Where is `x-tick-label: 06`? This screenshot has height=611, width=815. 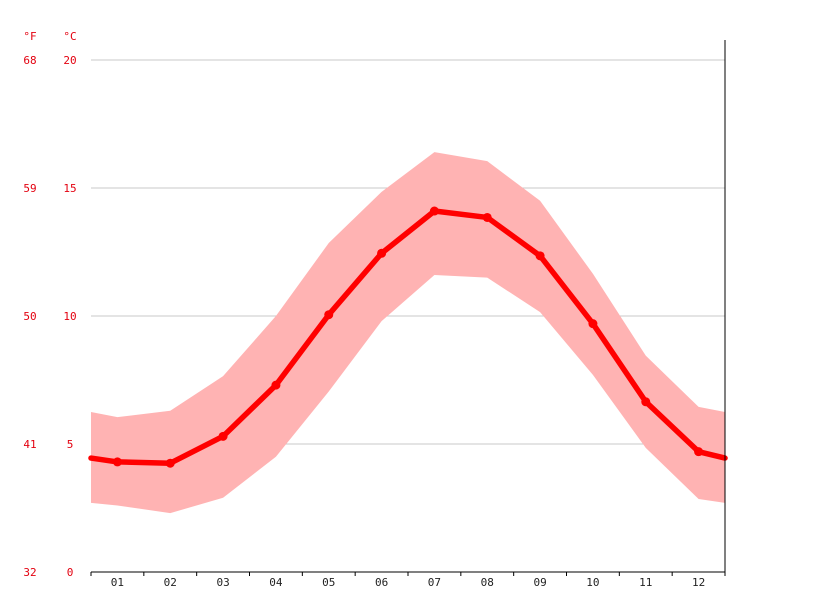 x-tick-label: 06 is located at coordinates (381, 582).